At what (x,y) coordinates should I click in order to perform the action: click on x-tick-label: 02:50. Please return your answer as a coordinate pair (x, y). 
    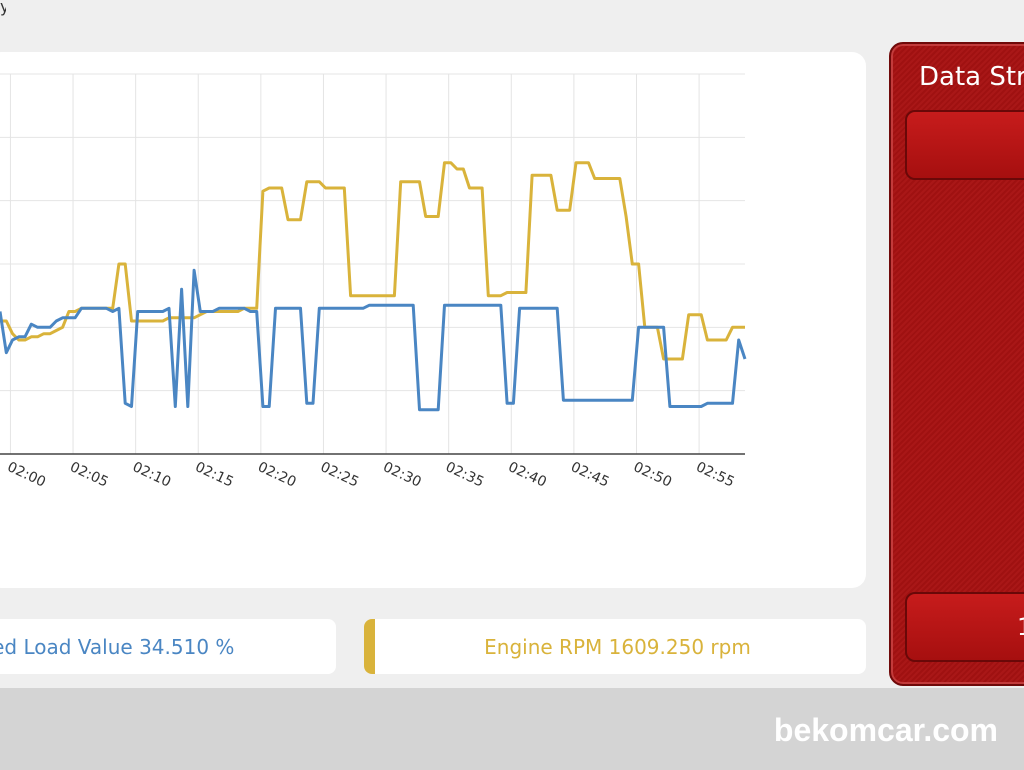
    Looking at the image, I should click on (652, 475).